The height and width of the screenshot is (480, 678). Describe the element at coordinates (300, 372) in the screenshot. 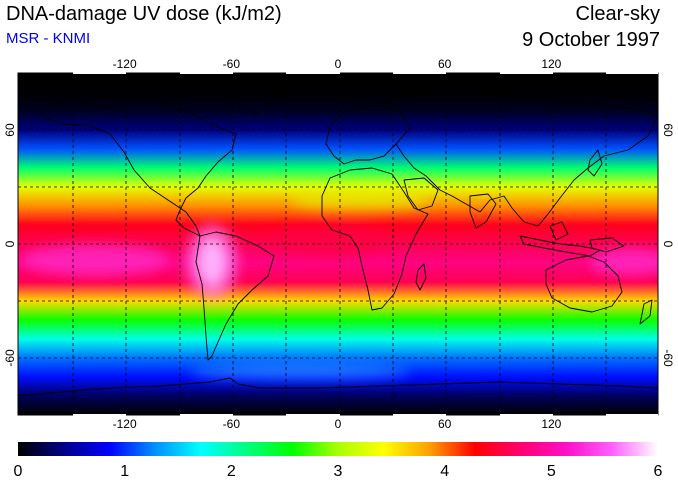

I see `antarctic-cyan` at that location.